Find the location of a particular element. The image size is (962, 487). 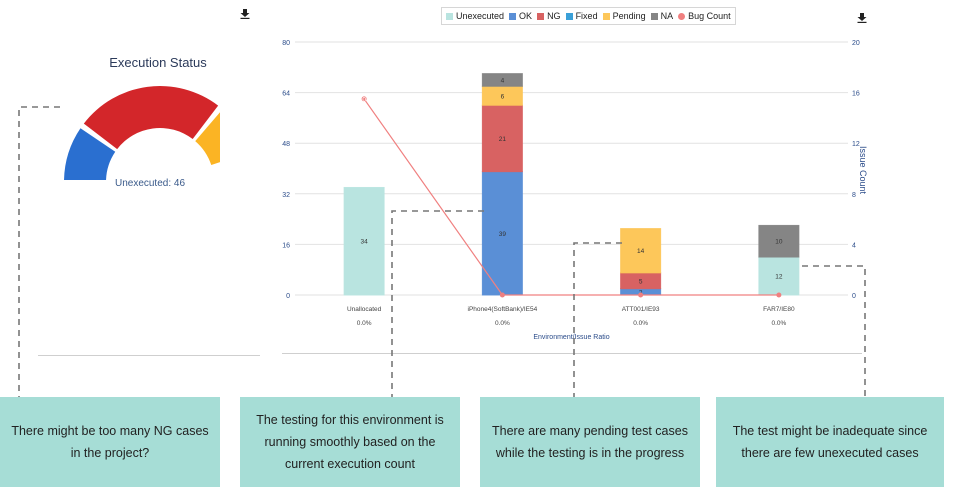

bar-segment-unexecuted is located at coordinates (364, 241).